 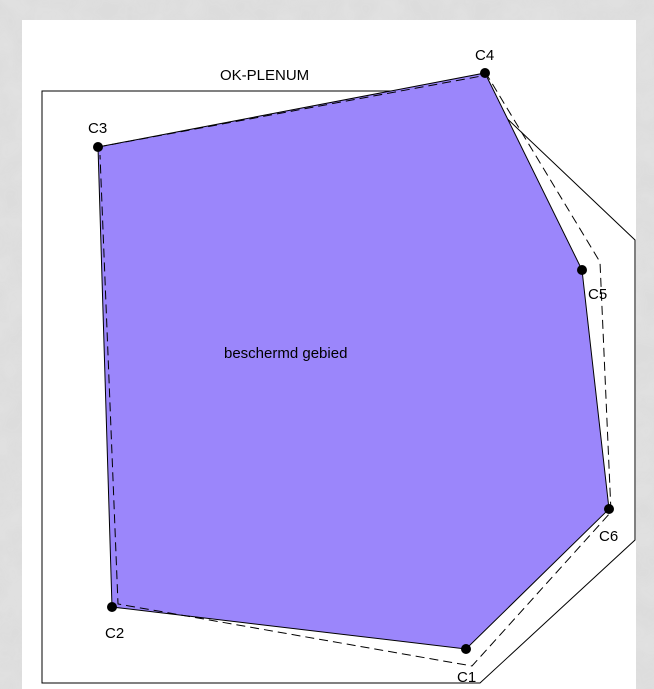 What do you see at coordinates (285, 353) in the screenshot?
I see `protected-zone-label: beschermd gebied` at bounding box center [285, 353].